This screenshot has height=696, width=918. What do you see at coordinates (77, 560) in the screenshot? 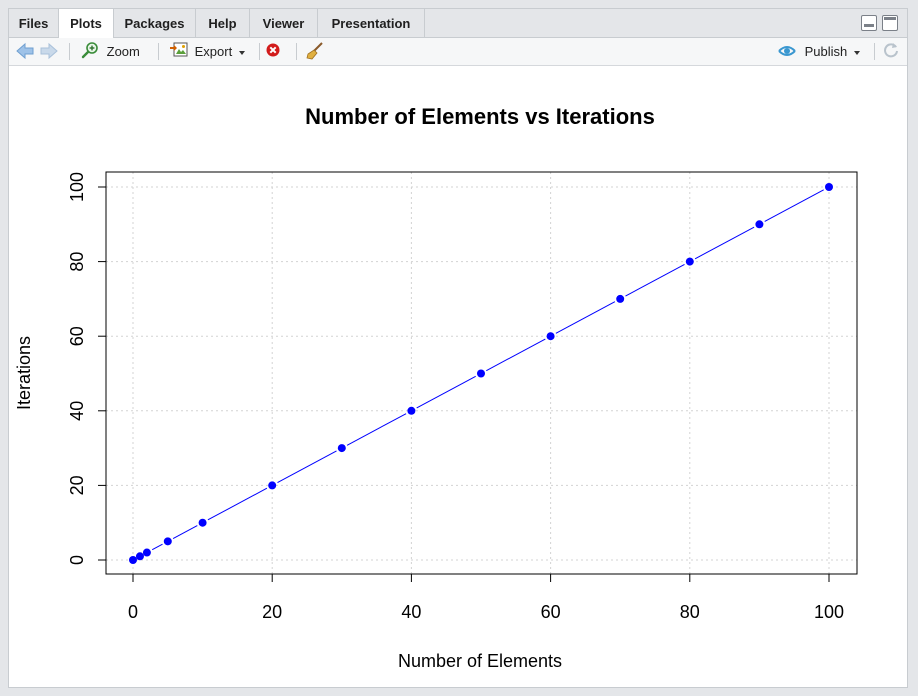
I see `y-tick-label: 0` at bounding box center [77, 560].